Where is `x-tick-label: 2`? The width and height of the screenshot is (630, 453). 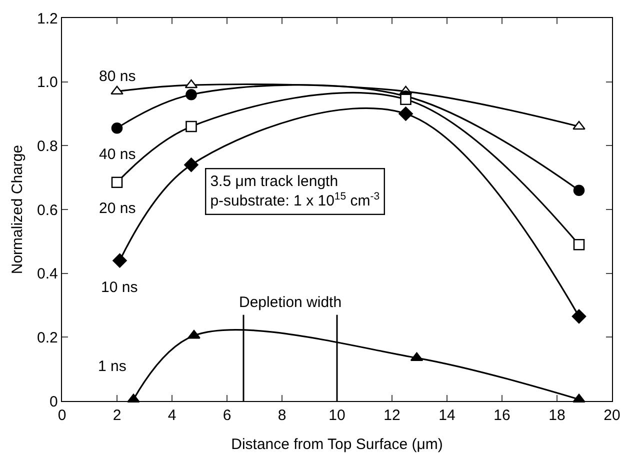
x-tick-label: 2 is located at coordinates (117, 415).